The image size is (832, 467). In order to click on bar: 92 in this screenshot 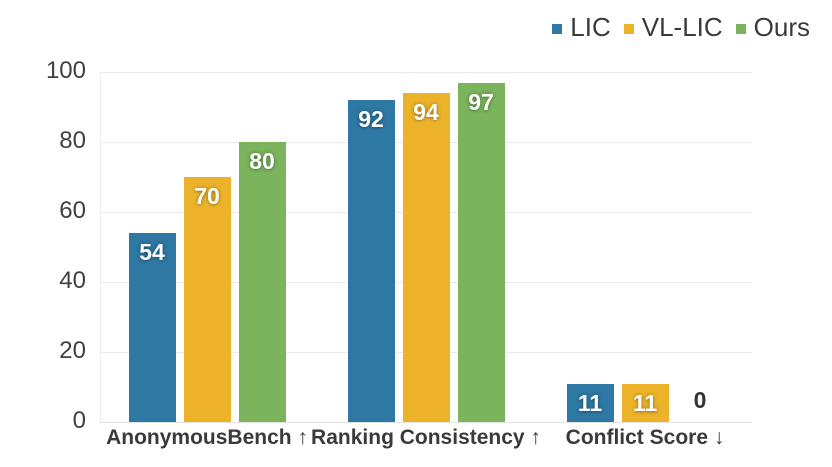, I will do `click(371, 261)`.